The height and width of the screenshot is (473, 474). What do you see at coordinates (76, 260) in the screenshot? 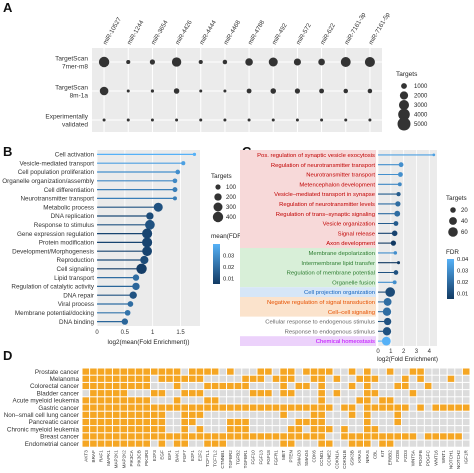
I see `category-label: Reproduction` at bounding box center [76, 260].